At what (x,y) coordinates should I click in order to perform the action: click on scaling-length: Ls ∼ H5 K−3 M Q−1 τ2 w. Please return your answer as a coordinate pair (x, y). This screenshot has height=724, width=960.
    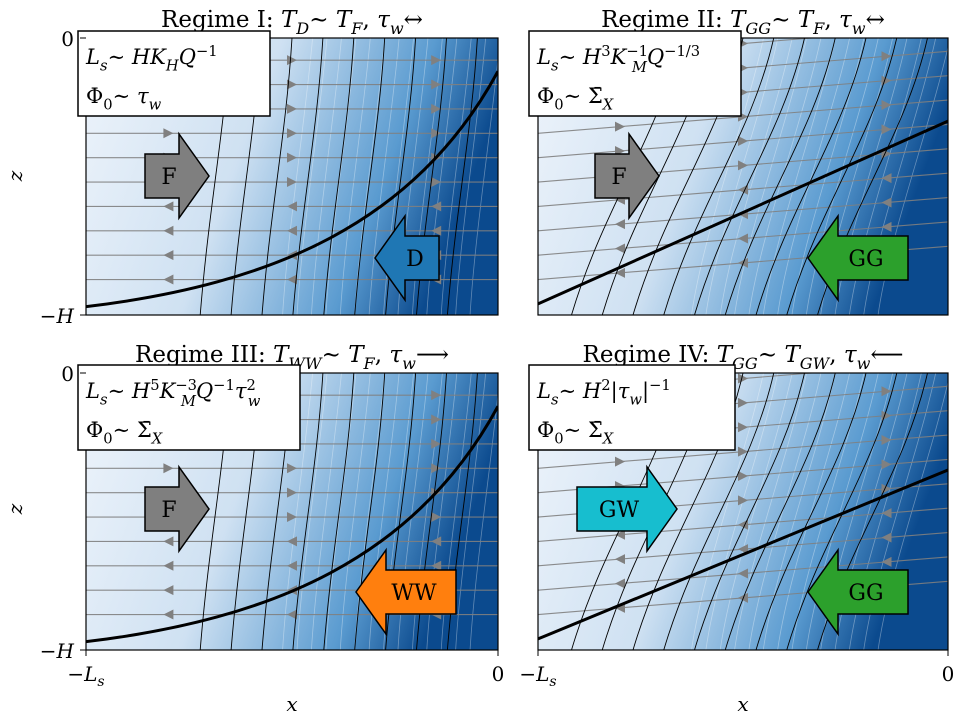
    Looking at the image, I should click on (173, 393).